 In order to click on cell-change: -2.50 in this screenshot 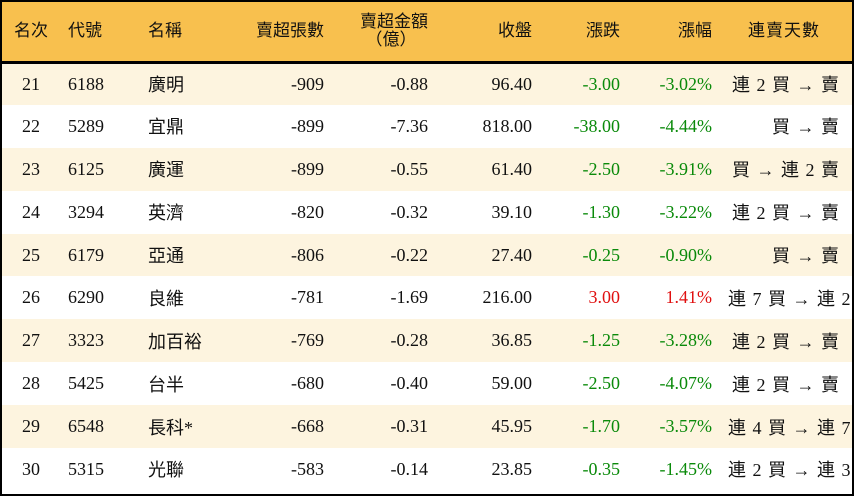, I will do `click(601, 383)`.